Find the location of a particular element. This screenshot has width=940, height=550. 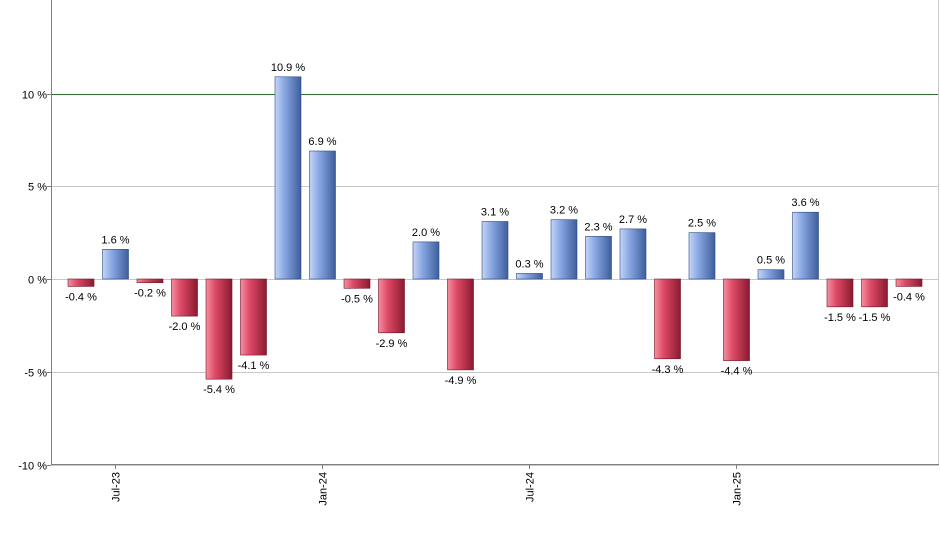

data-label: 6.9 % is located at coordinates (322, 142).